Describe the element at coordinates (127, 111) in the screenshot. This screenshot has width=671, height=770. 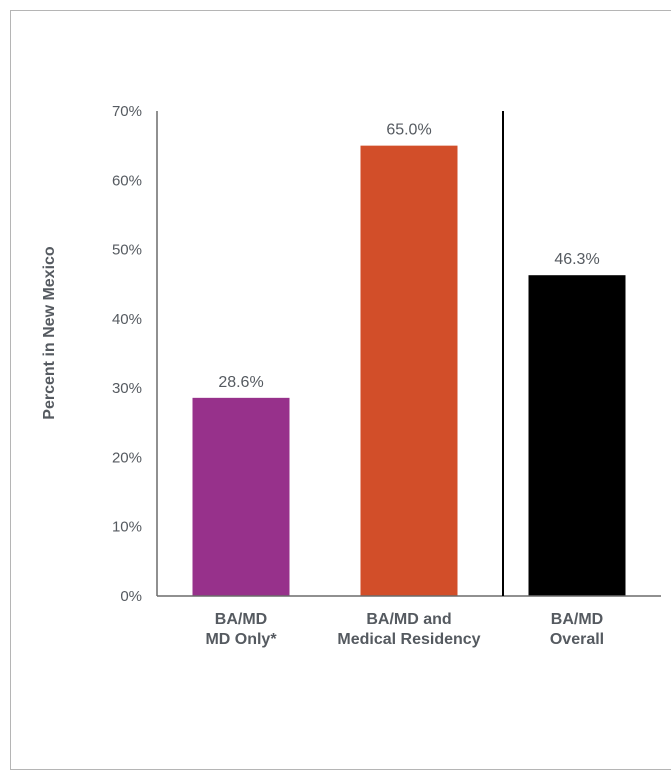
I see `y-tick-label: 70%` at that location.